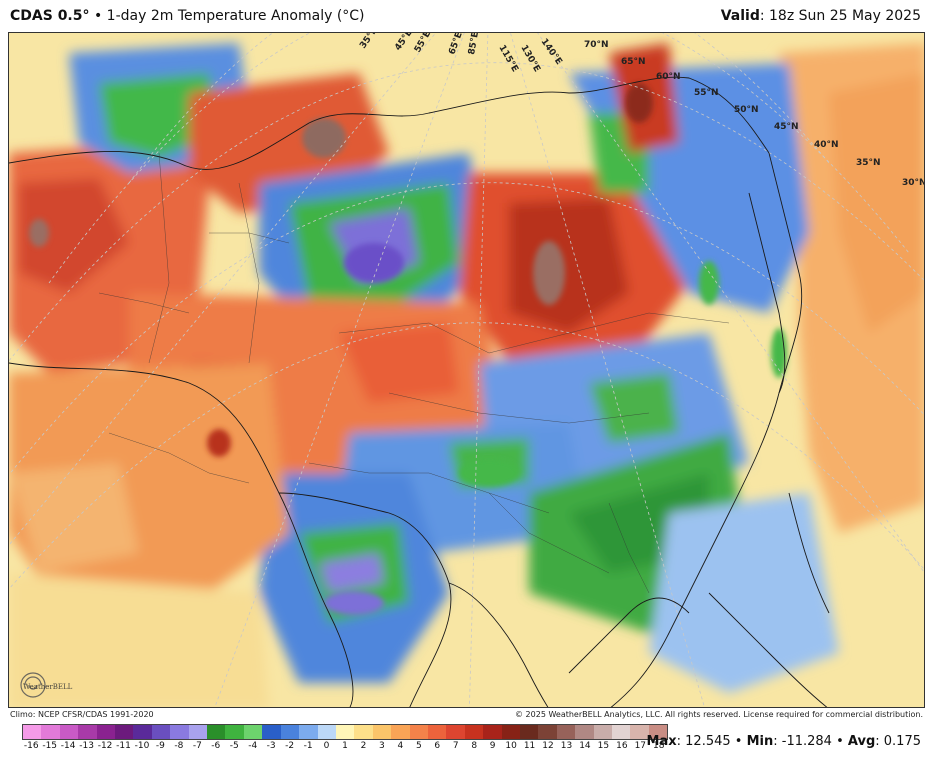 The width and height of the screenshot is (935, 768). What do you see at coordinates (596, 45) in the screenshot?
I see `lat-label: 70°N` at bounding box center [596, 45].